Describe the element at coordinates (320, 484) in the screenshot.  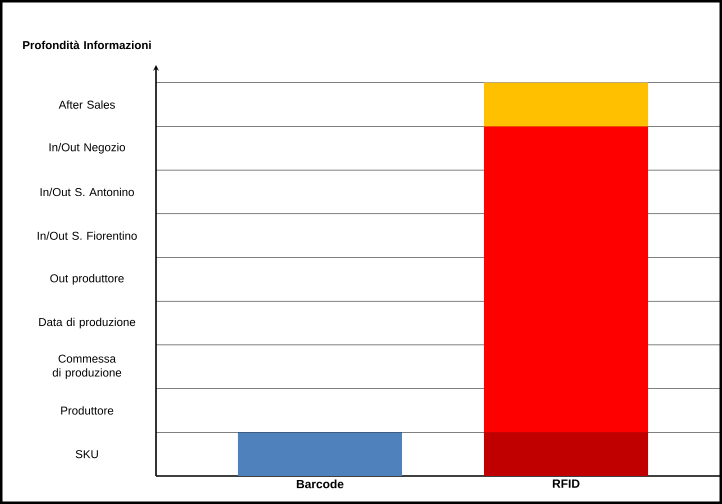
I see `x-tick-label: Barcode` at that location.